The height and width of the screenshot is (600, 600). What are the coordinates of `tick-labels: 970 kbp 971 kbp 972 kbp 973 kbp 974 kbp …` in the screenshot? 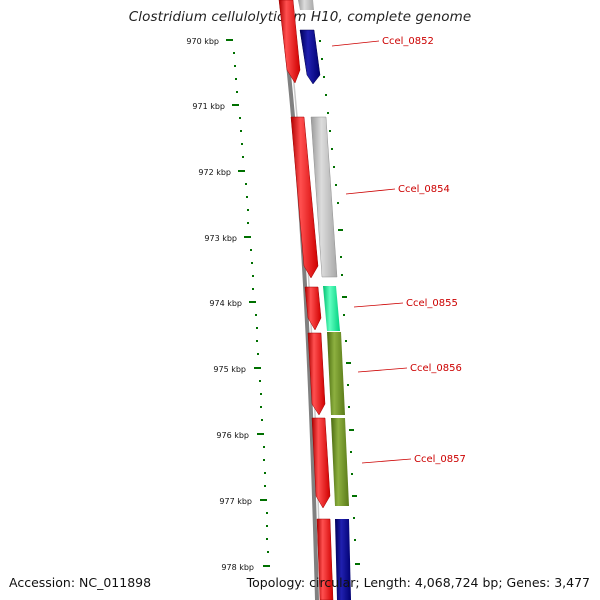 It's located at (220, 304).